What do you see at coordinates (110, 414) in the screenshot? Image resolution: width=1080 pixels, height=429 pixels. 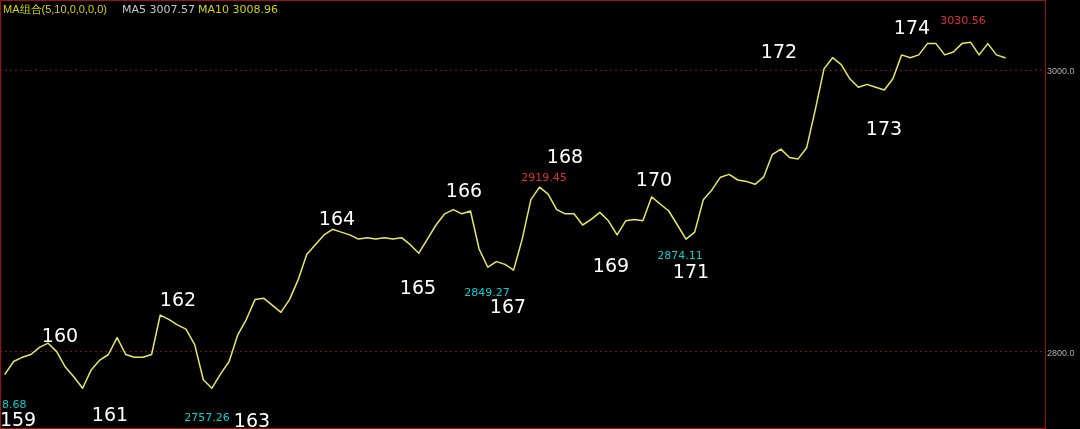 I see `annotation: 161` at bounding box center [110, 414].